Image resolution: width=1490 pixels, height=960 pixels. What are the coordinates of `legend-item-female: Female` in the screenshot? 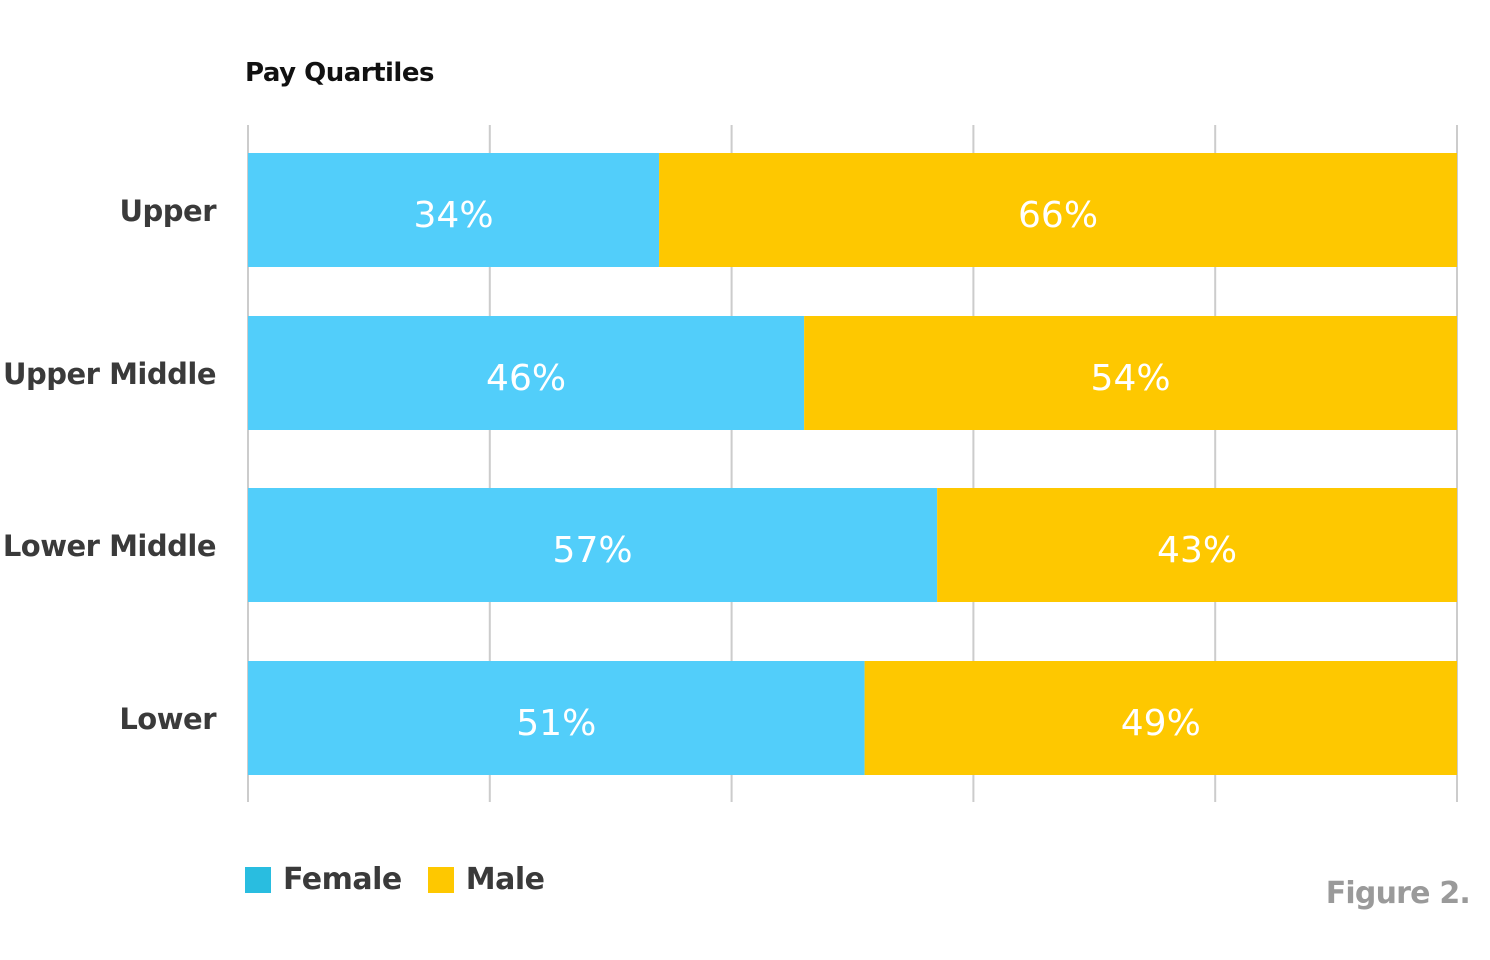 It's located at (323, 879).